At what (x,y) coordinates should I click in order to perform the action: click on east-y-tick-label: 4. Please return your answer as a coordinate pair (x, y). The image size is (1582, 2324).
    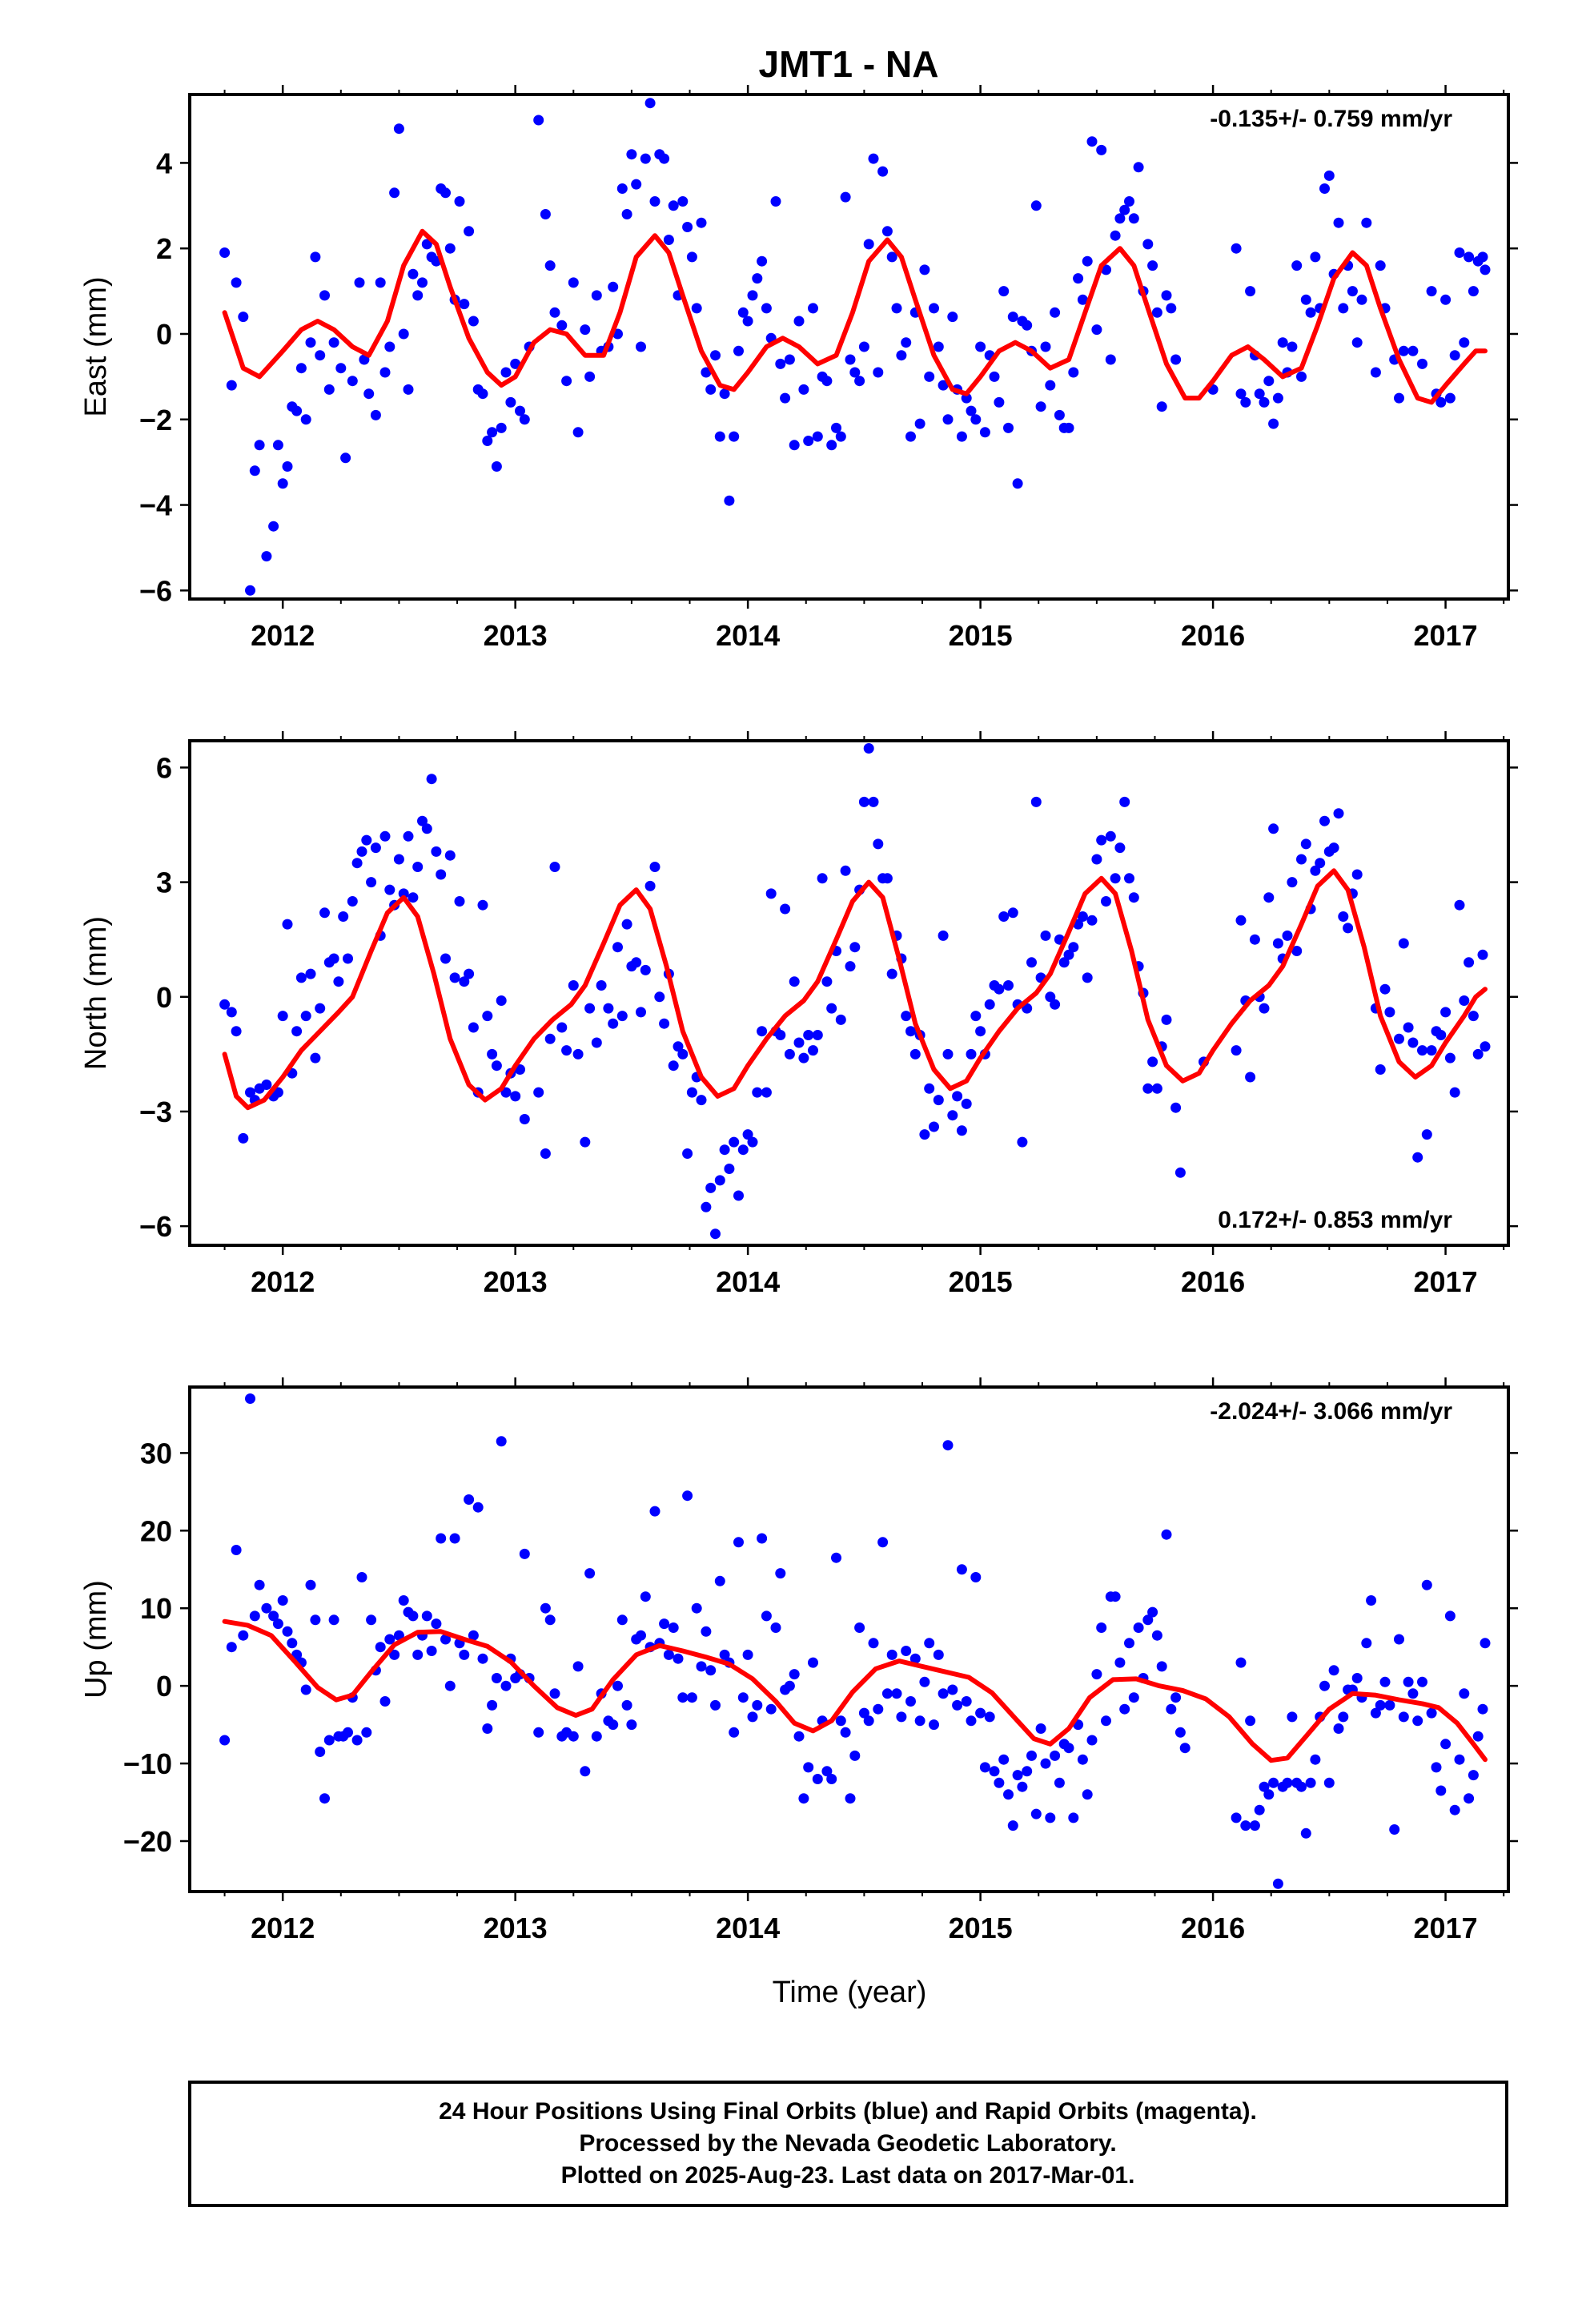
    Looking at the image, I should click on (164, 163).